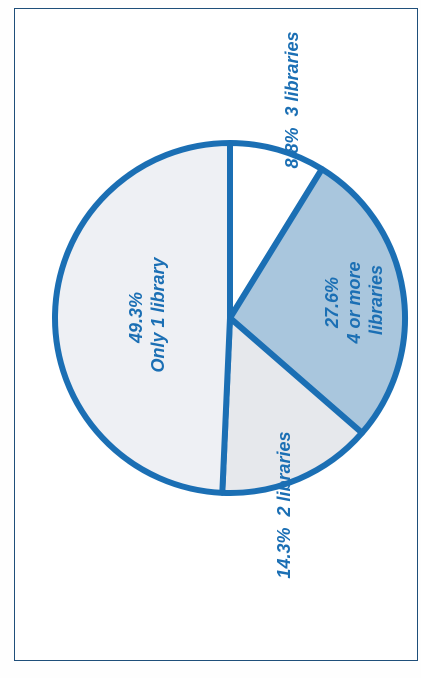  I want to click on slice-name-4-or-more-line1: 4 or more, so click(354, 302).